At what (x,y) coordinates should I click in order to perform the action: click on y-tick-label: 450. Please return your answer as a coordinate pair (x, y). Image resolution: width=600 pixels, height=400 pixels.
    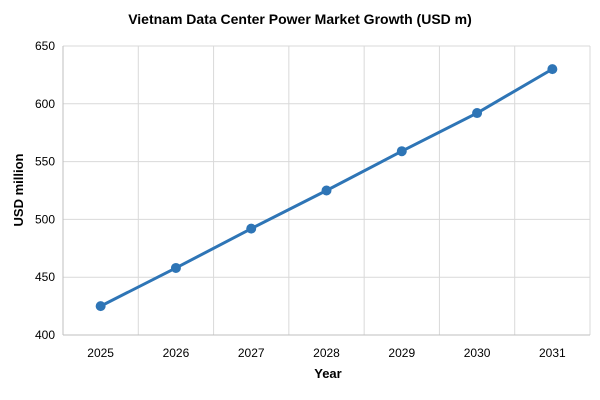
    Looking at the image, I should click on (45, 277).